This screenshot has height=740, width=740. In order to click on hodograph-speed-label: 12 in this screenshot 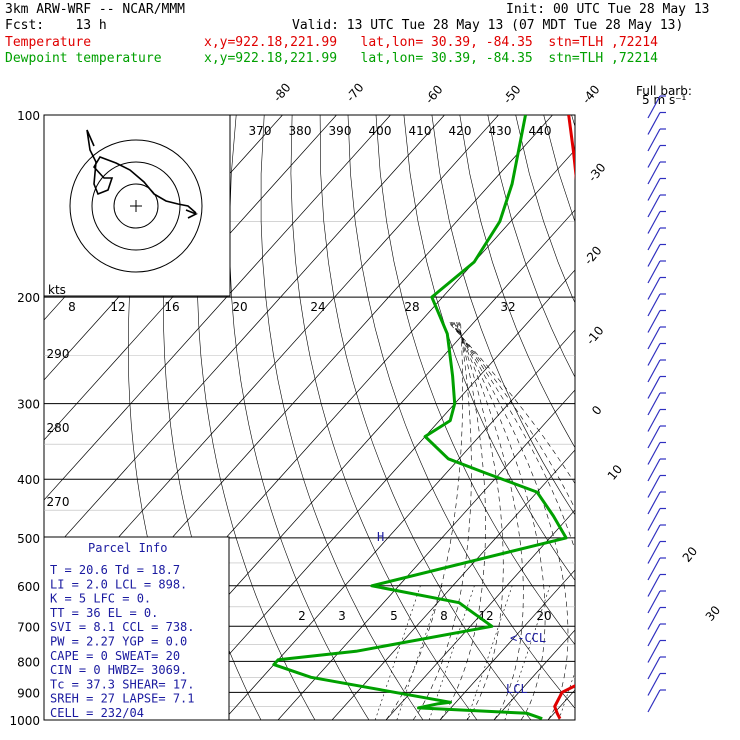, I will do `click(117, 307)`.